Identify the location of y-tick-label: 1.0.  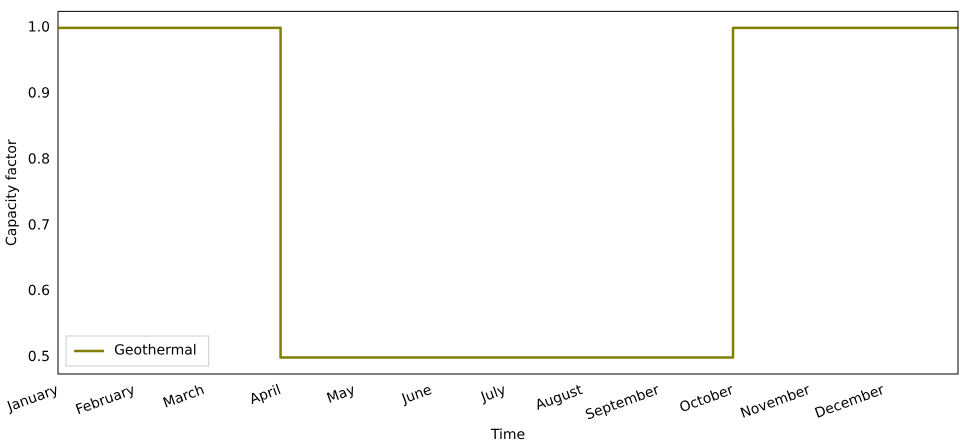
(39, 28).